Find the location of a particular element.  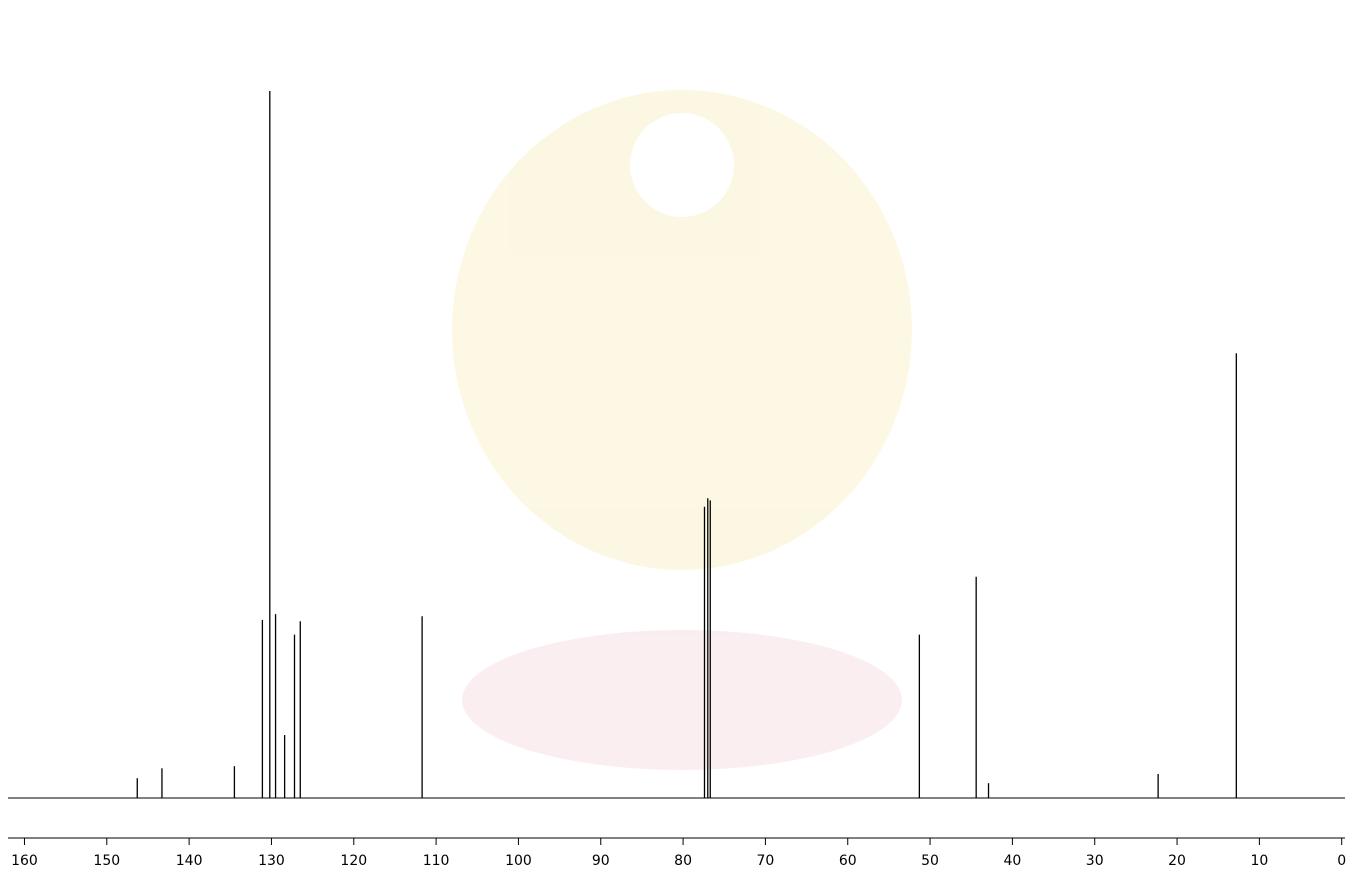

x-tick-label: 70 is located at coordinates (765, 861).